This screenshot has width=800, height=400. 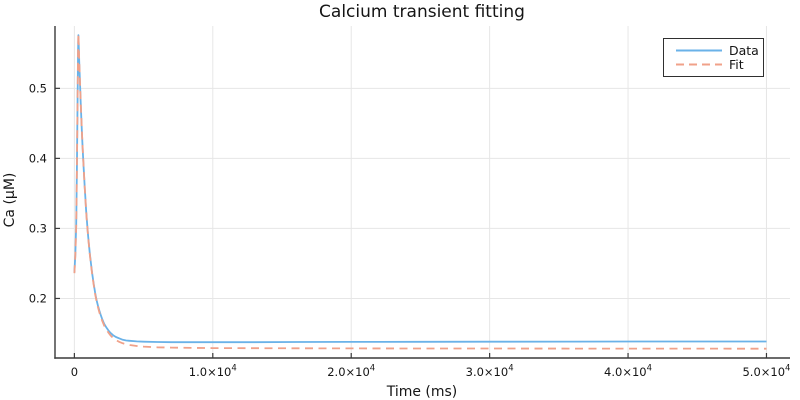 What do you see at coordinates (38, 228) in the screenshot?
I see `y-tick-label: 0.3` at bounding box center [38, 228].